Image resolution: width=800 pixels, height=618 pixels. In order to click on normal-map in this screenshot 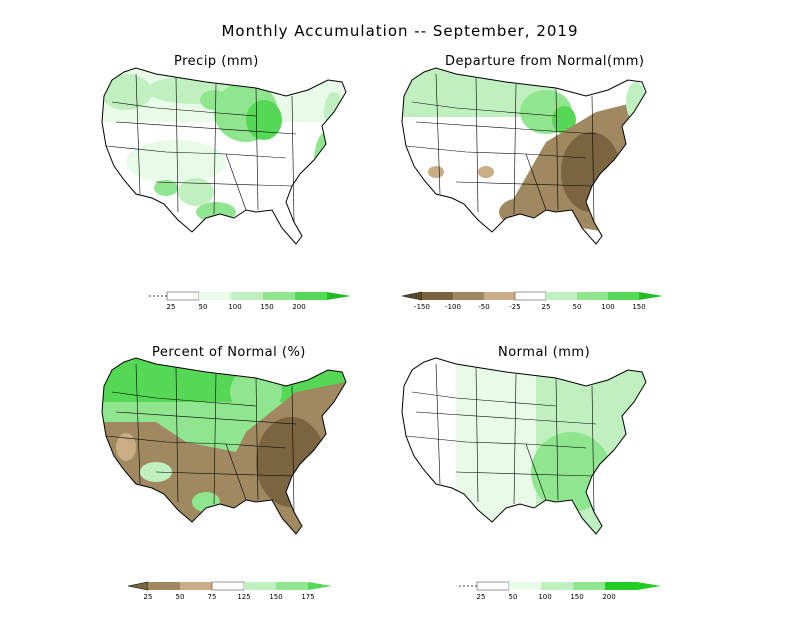, I will do `click(524, 446)`.